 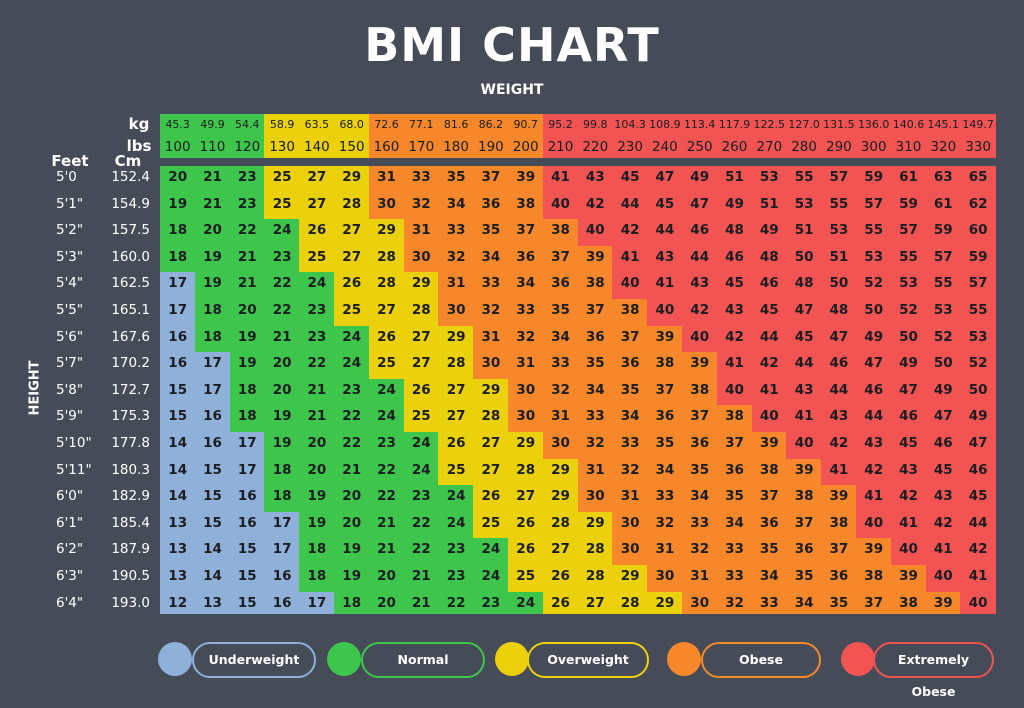 What do you see at coordinates (70, 203) in the screenshot?
I see `height-feet-label: 5'1"` at bounding box center [70, 203].